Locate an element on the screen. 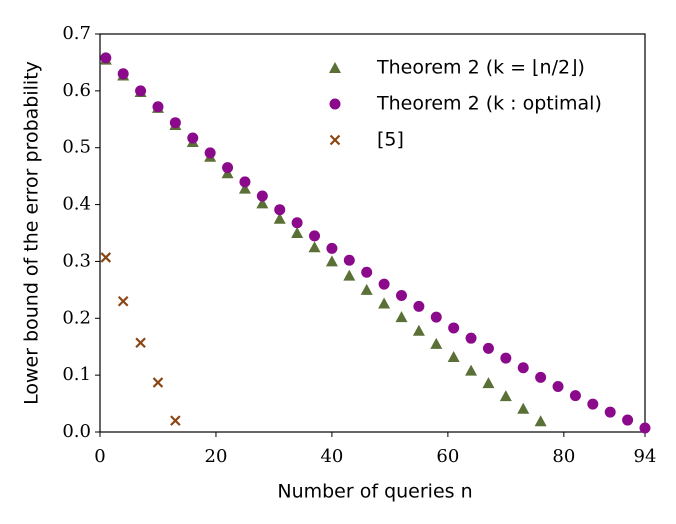 The height and width of the screenshot is (524, 676). legend-label: Theorem 2 (k : optimal) is located at coordinates (489, 104).